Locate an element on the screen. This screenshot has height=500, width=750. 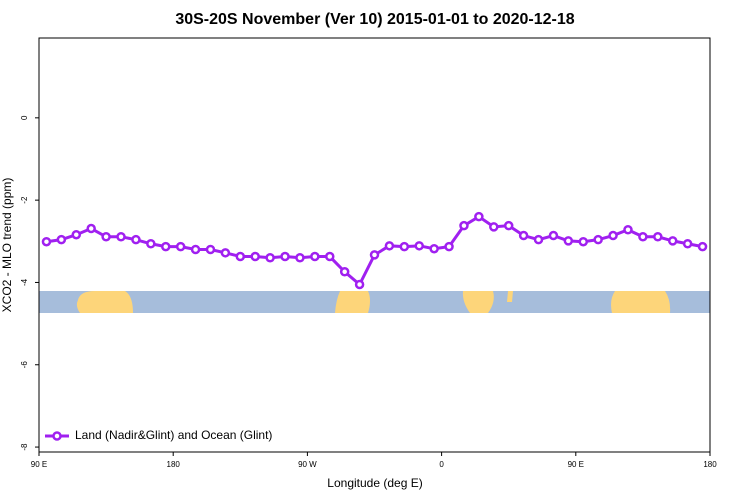
y-tick-label: -8 is located at coordinates (24, 447).